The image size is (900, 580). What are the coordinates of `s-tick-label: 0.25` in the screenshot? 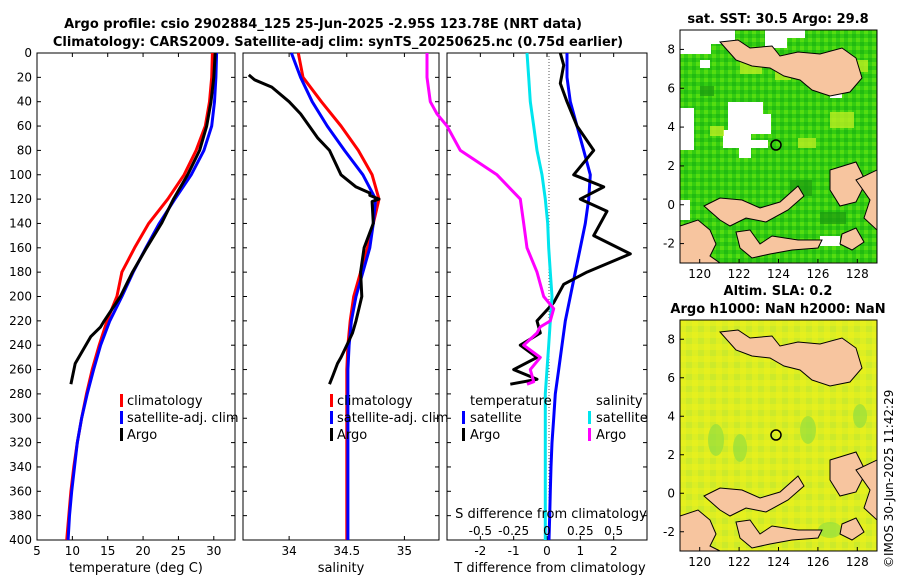 It's located at (580, 531).